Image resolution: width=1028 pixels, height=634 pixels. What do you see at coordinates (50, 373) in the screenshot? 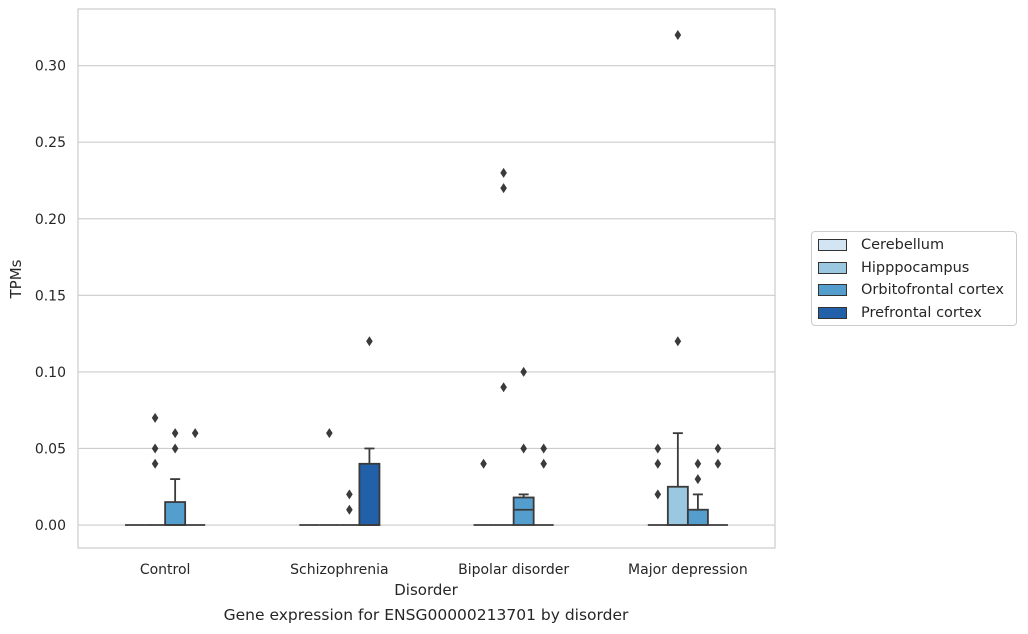
I see `y-tick-label-0-10: 0.10` at bounding box center [50, 373].